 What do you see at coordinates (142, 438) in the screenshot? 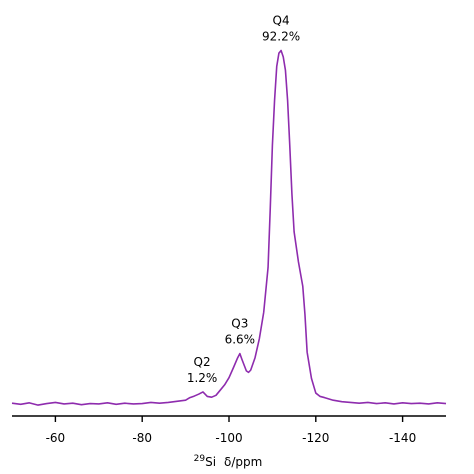
I see `x-tick-label: -80` at bounding box center [142, 438].